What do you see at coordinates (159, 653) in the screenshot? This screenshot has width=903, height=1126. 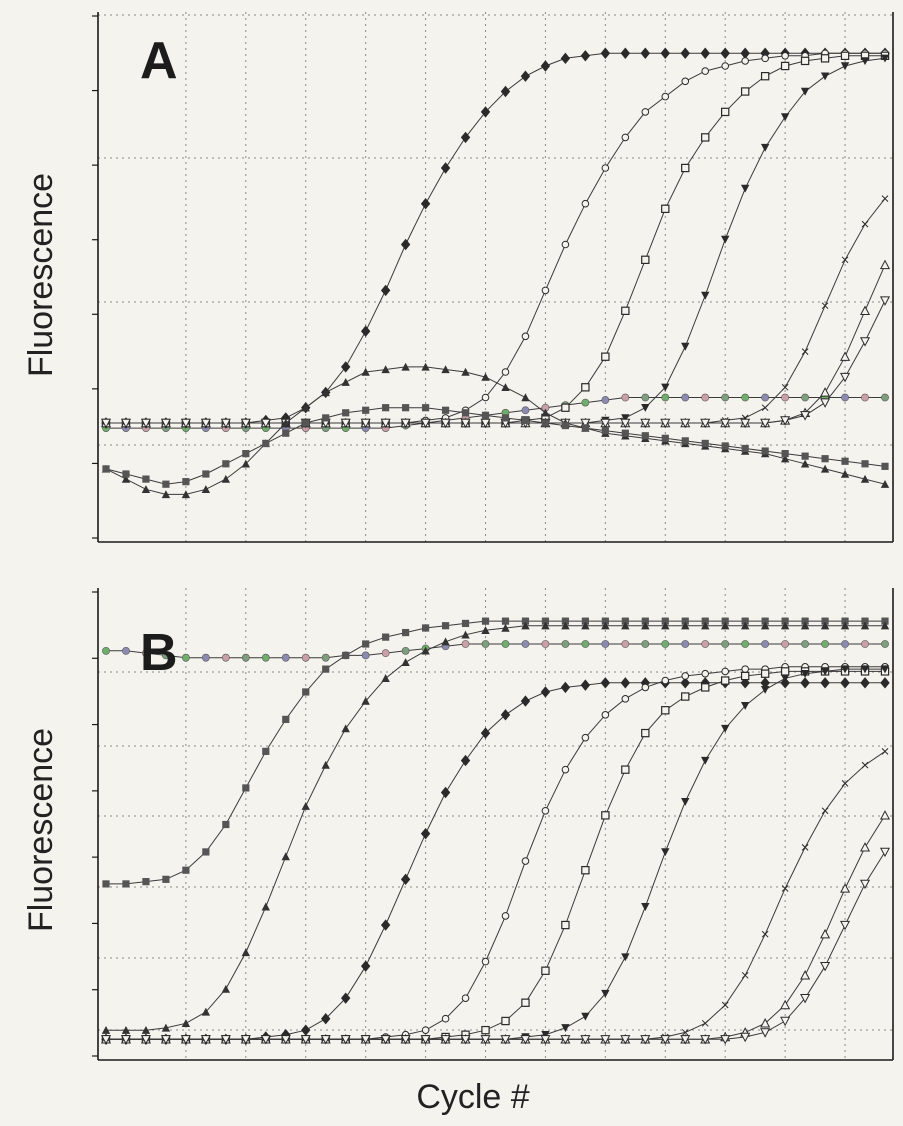 I see `panel-b-letter: B` at bounding box center [159, 653].